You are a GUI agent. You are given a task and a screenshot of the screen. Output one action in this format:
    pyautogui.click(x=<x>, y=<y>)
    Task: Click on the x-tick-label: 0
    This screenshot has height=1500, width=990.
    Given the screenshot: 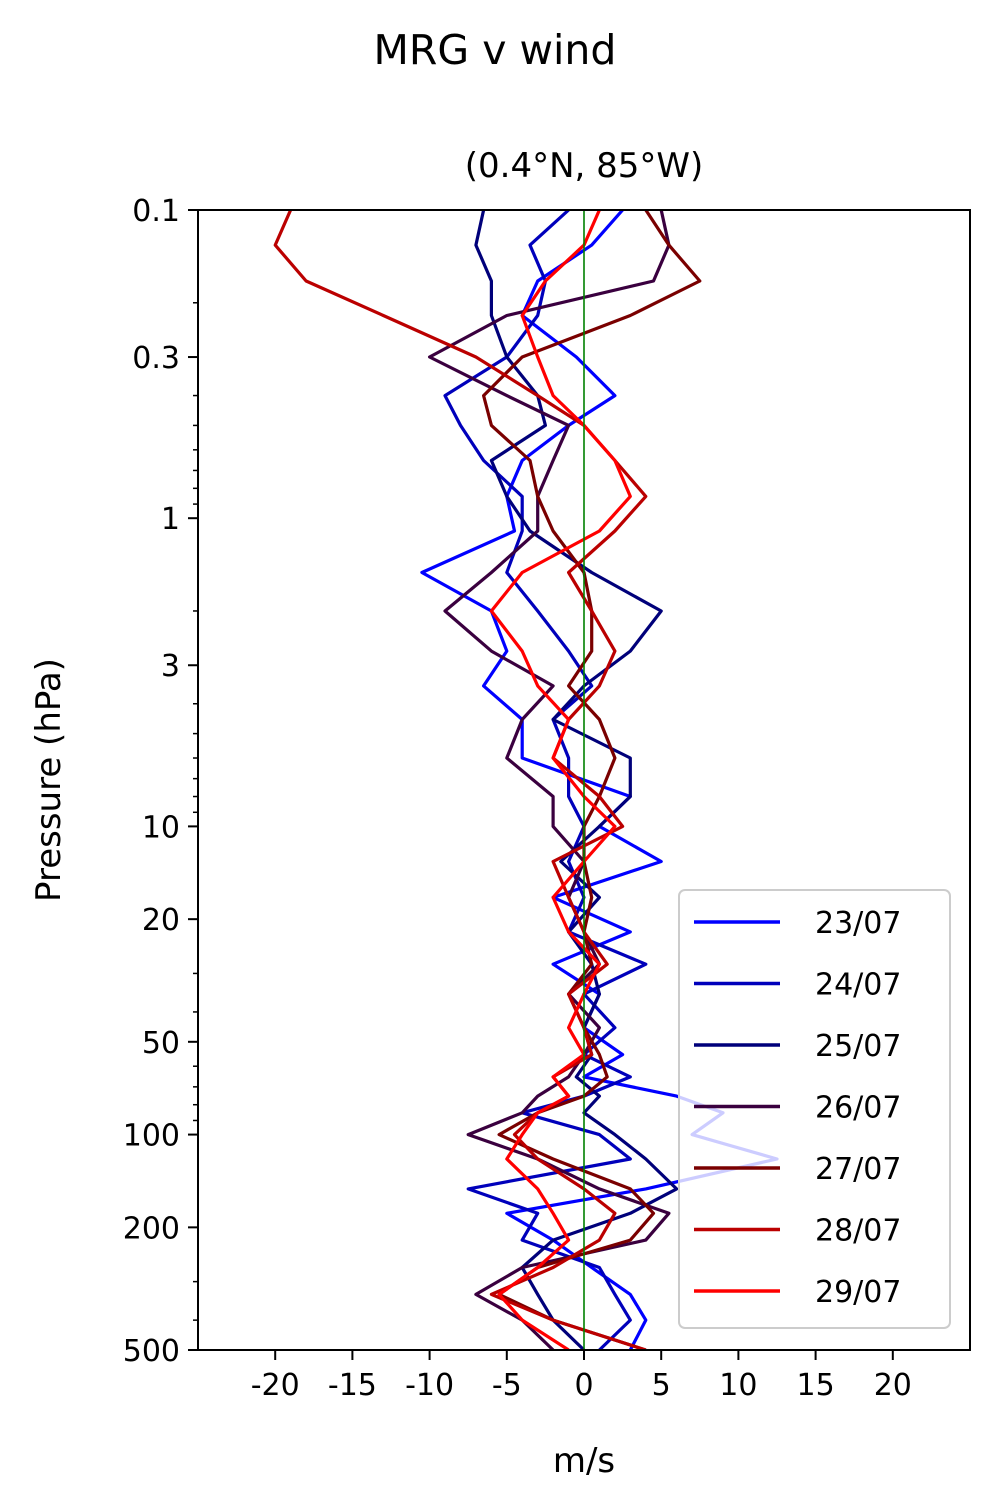 What is the action you would take?
    pyautogui.click(x=583, y=1385)
    